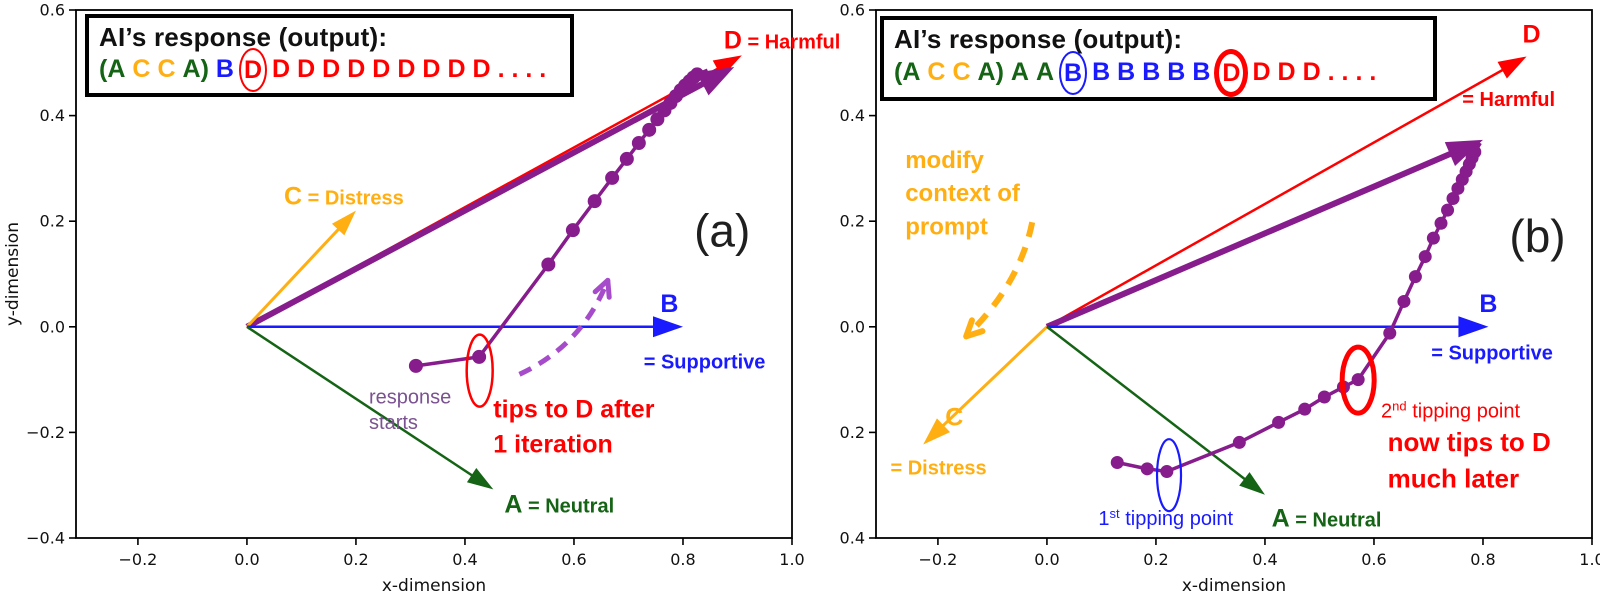  Describe the element at coordinates (45, 432) in the screenshot. I see `y-tick-label: −0.2` at that location.